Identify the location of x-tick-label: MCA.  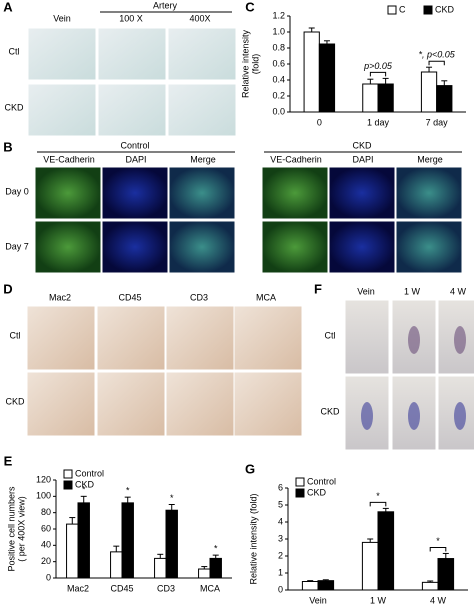
(210, 588).